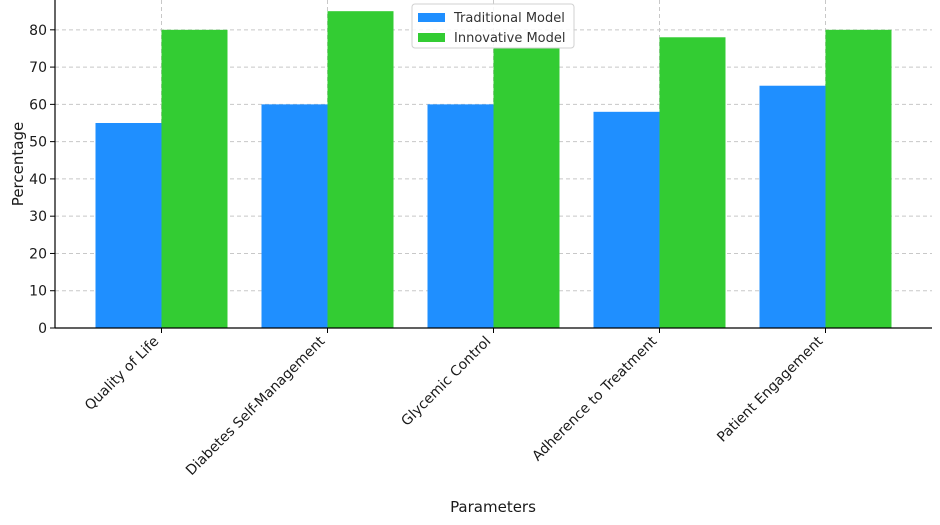 The image size is (940, 525). What do you see at coordinates (122, 374) in the screenshot?
I see `x-tick-label: Quality of Life` at bounding box center [122, 374].